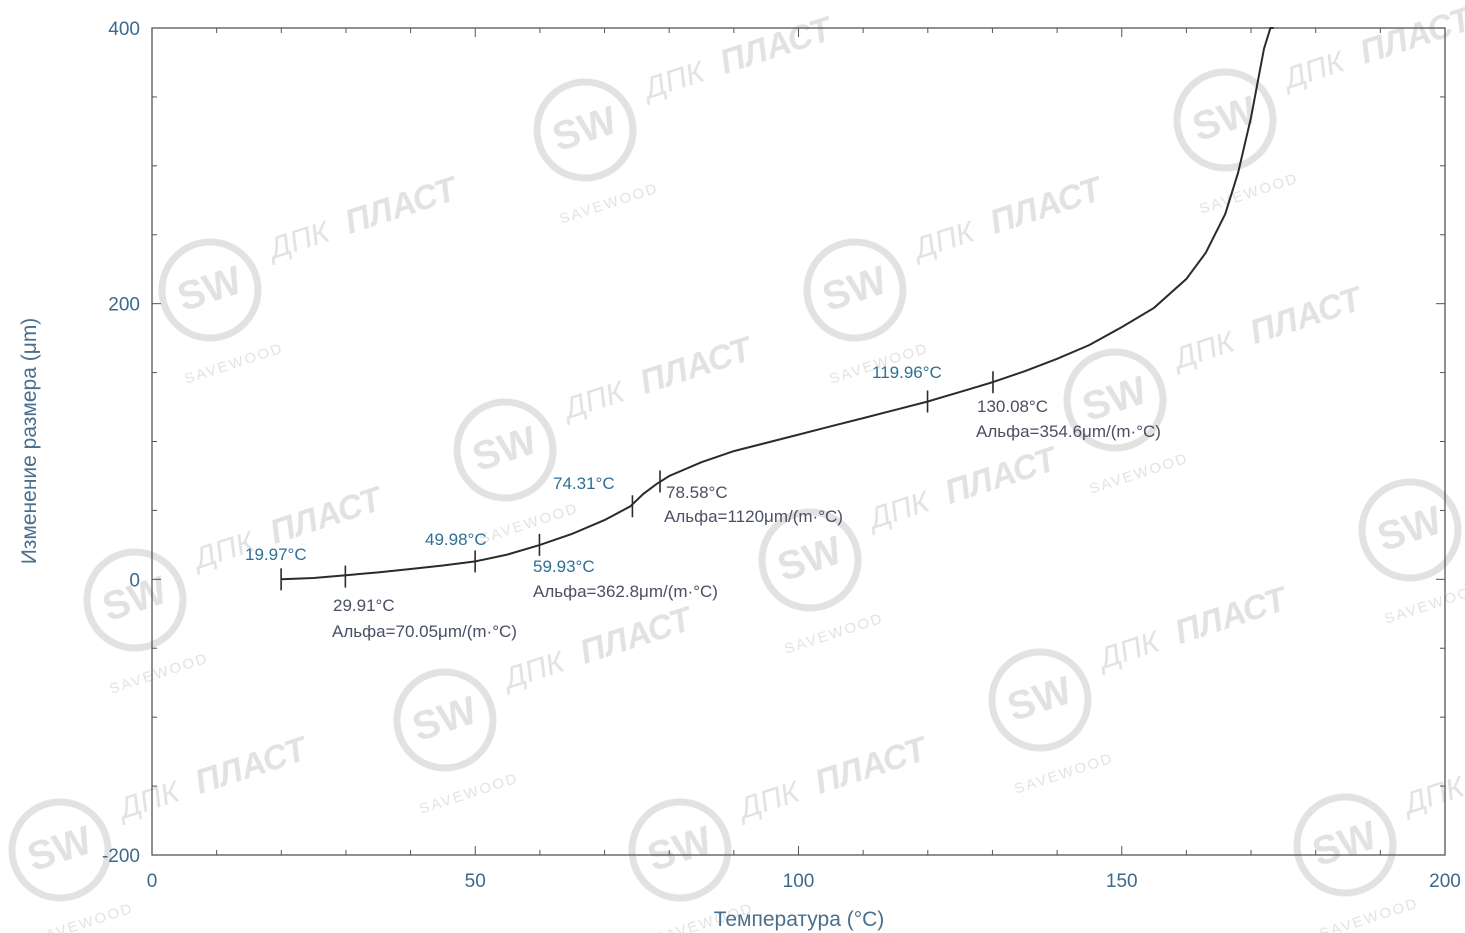  Describe the element at coordinates (1012, 406) in the screenshot. I see `temperature-label: 130.08°C` at that location.